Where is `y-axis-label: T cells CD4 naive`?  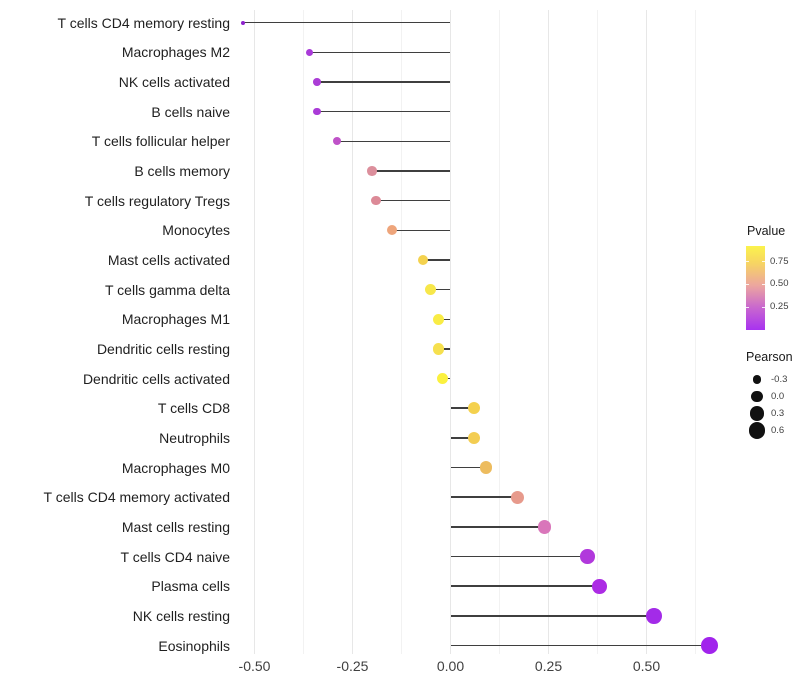 y-axis-label: T cells CD4 naive is located at coordinates (175, 556).